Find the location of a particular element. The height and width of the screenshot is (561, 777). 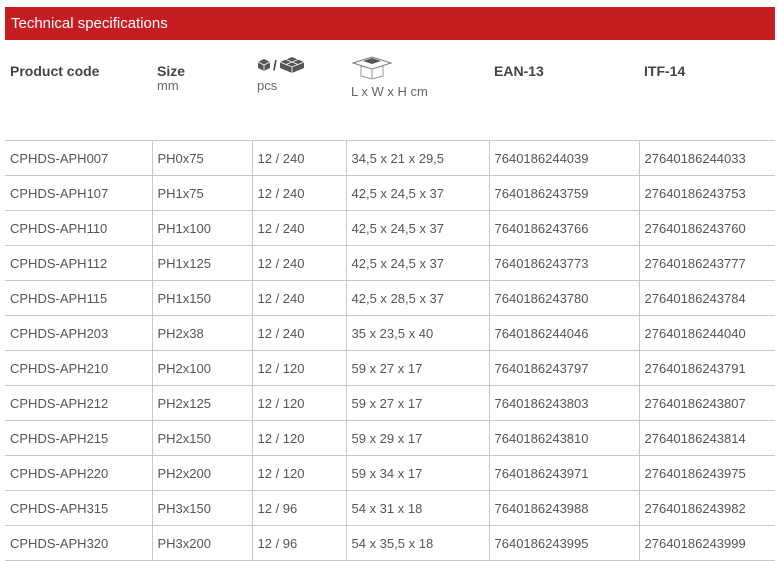

cell-ean13: 7640186243988 is located at coordinates (563, 508).